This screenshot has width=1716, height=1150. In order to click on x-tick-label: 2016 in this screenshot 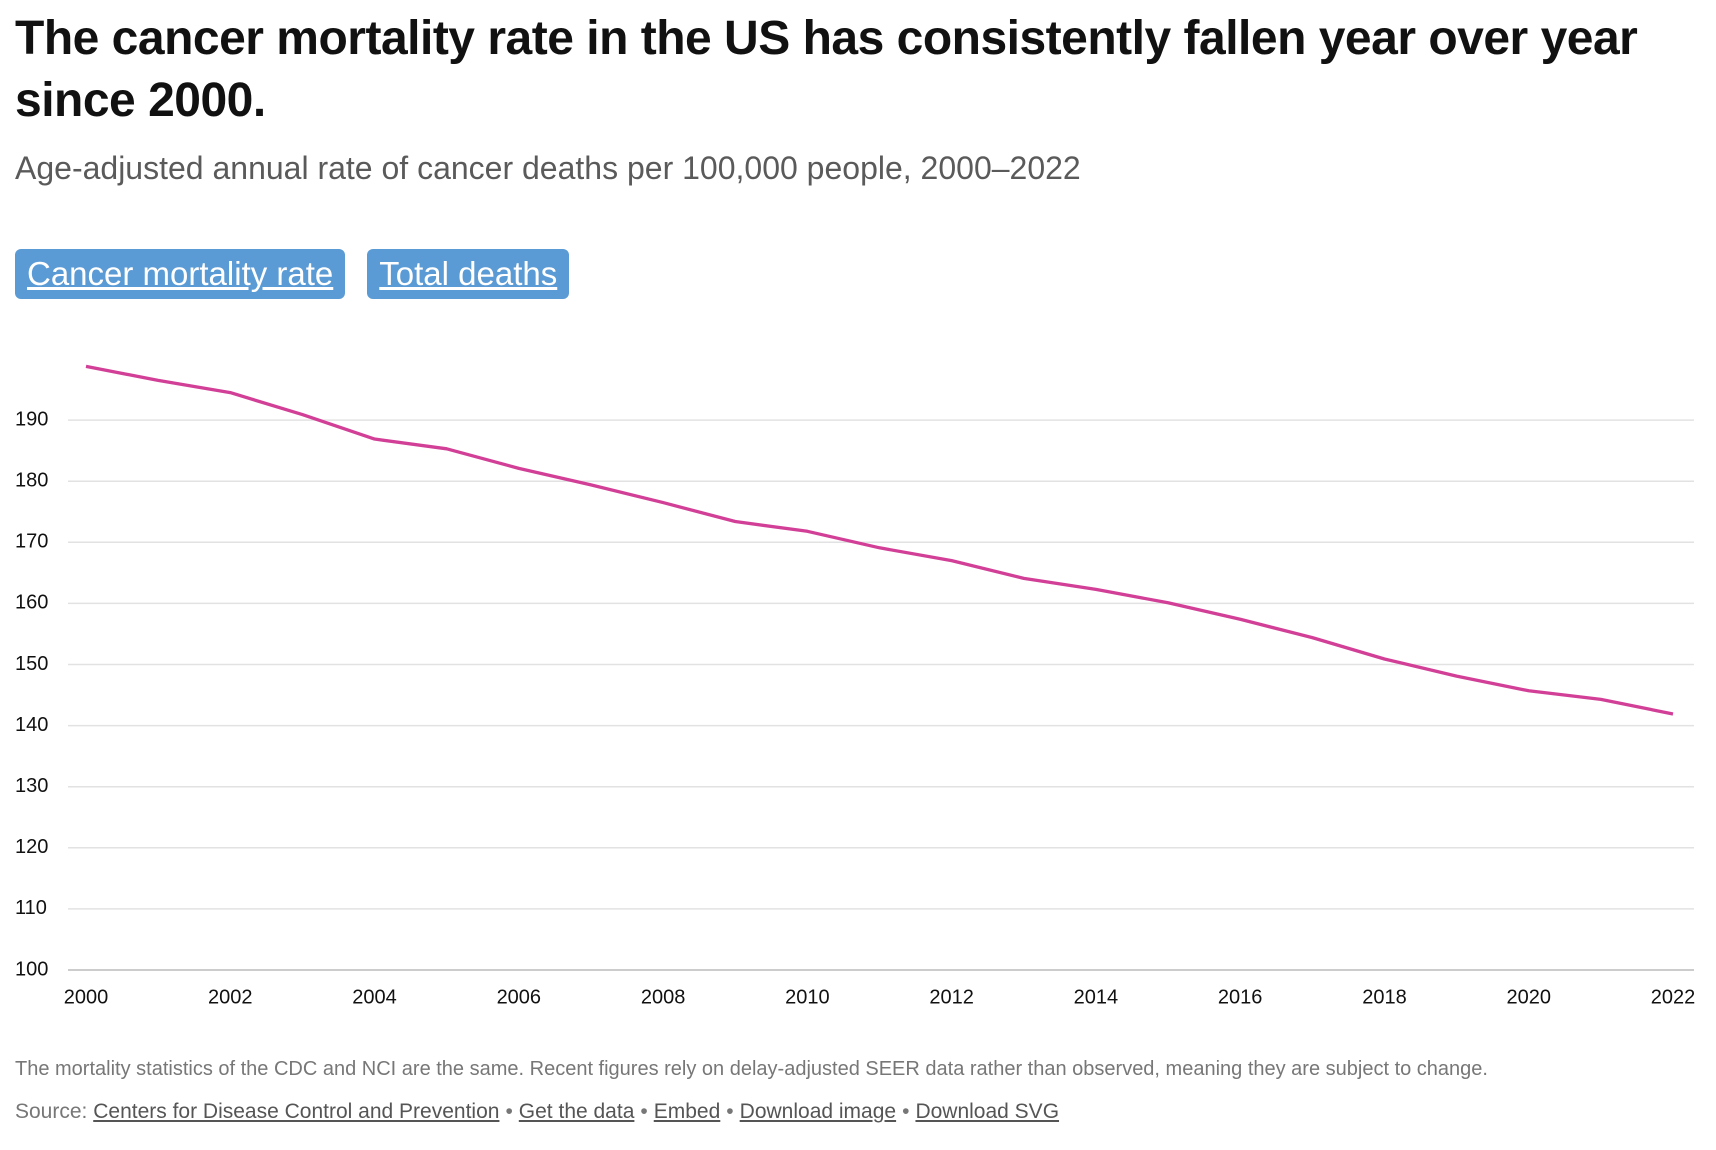, I will do `click(1240, 997)`.